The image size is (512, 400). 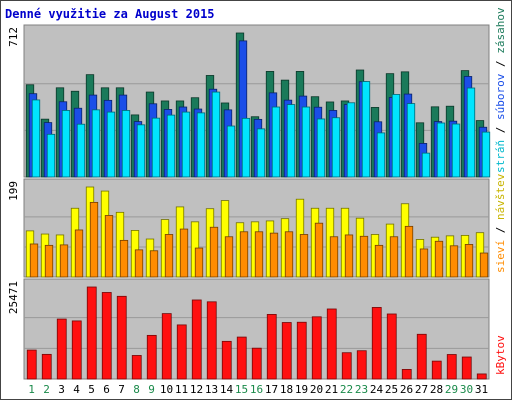 I want to click on bar-mid-sieví-5, so click(x=94, y=239).